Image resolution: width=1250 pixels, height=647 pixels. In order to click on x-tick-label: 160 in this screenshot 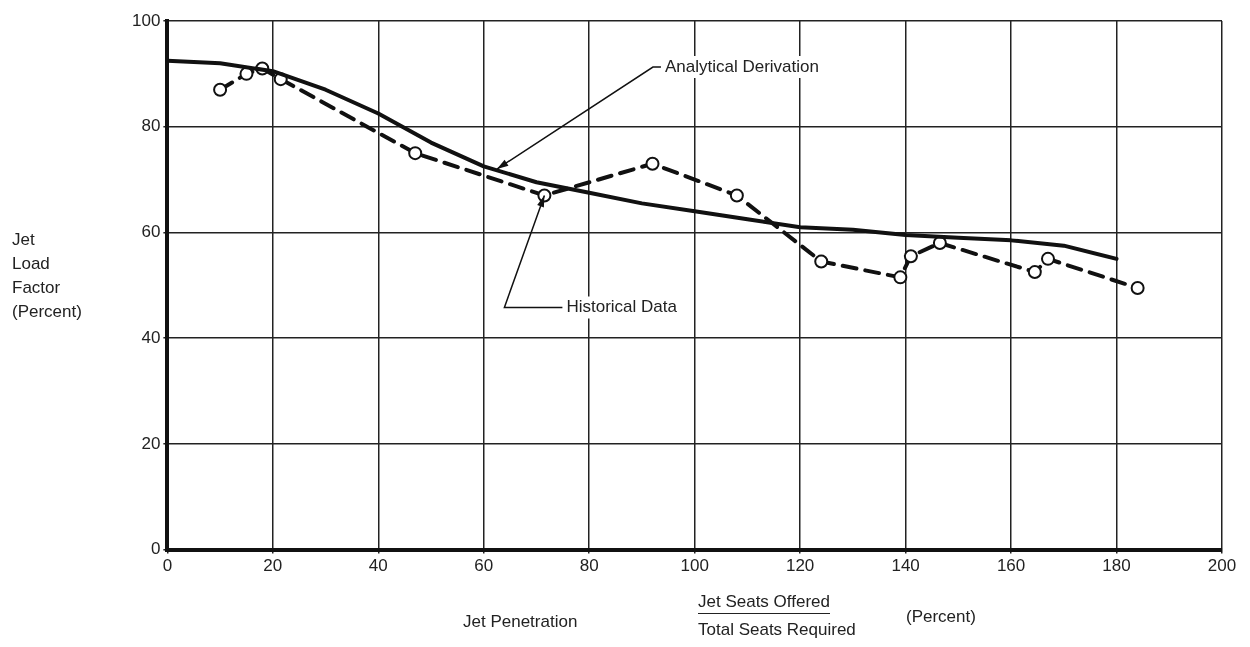, I will do `click(1011, 566)`.